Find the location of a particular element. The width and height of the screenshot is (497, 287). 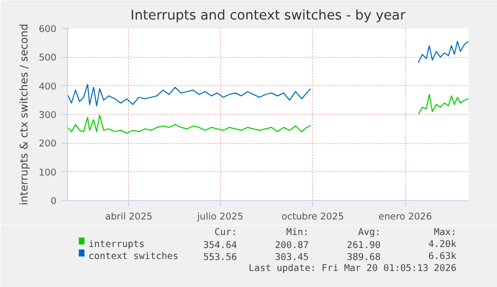

text: Max: is located at coordinates (445, 232).